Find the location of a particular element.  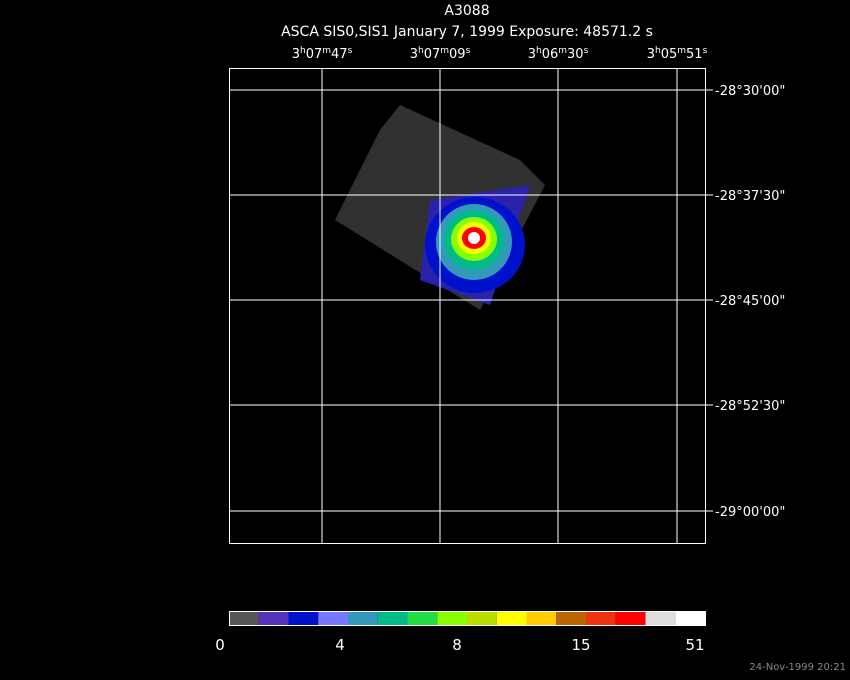

timestamp: 24-Nov-1999 20:21 is located at coordinates (797, 667).